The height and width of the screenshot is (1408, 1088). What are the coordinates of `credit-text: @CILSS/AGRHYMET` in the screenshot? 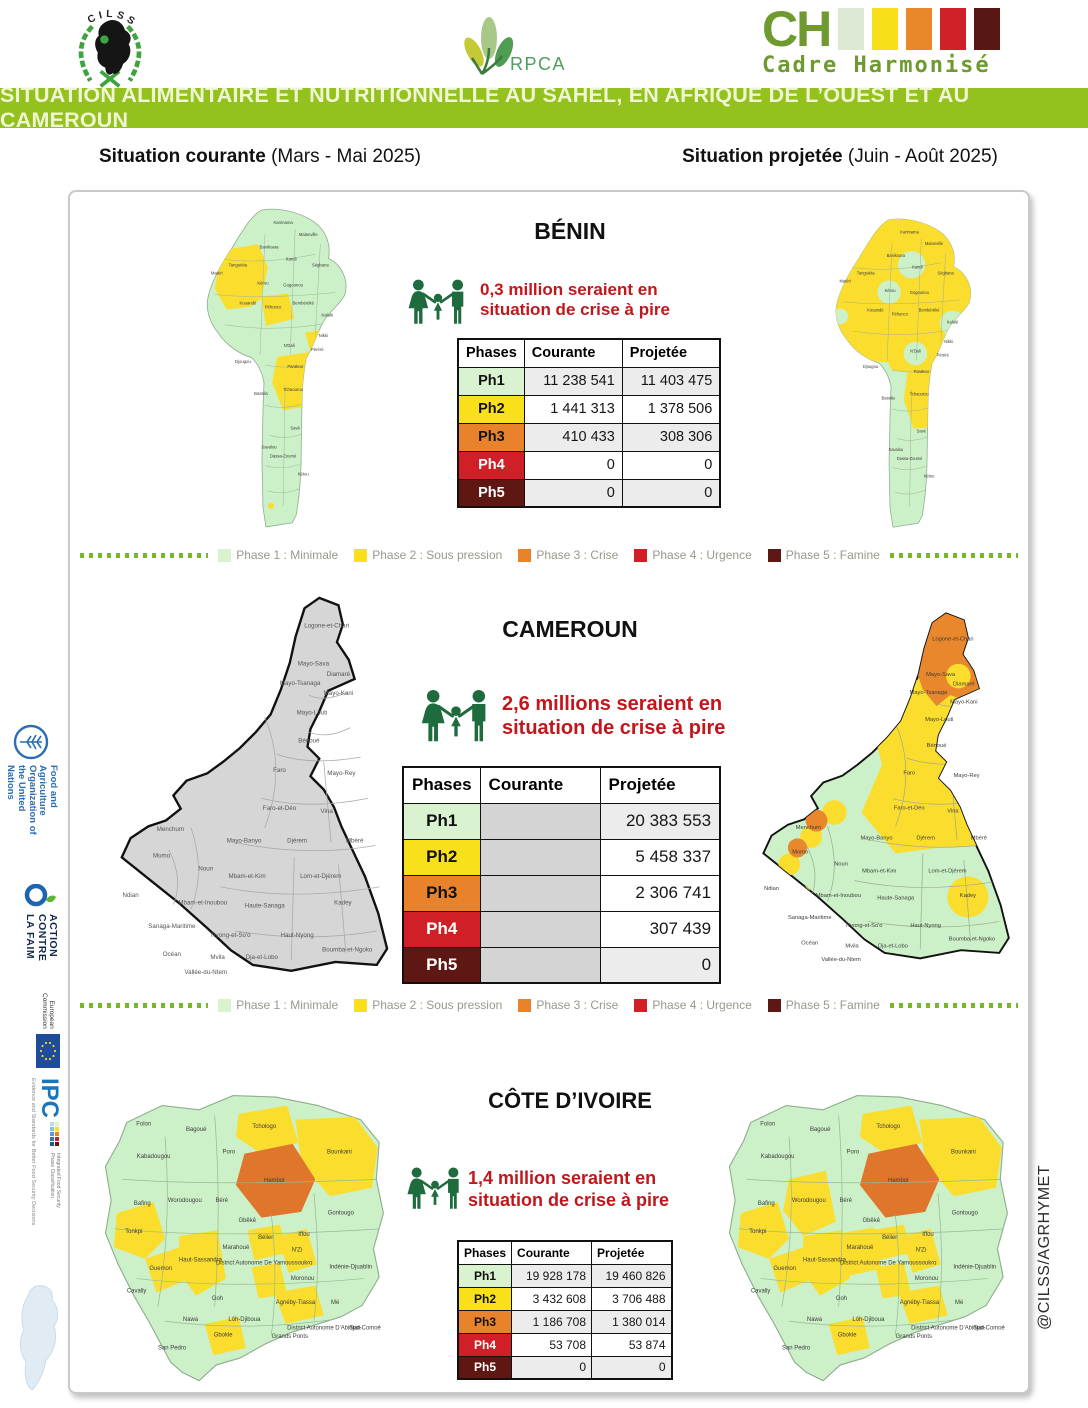 It's located at (1044, 1247).